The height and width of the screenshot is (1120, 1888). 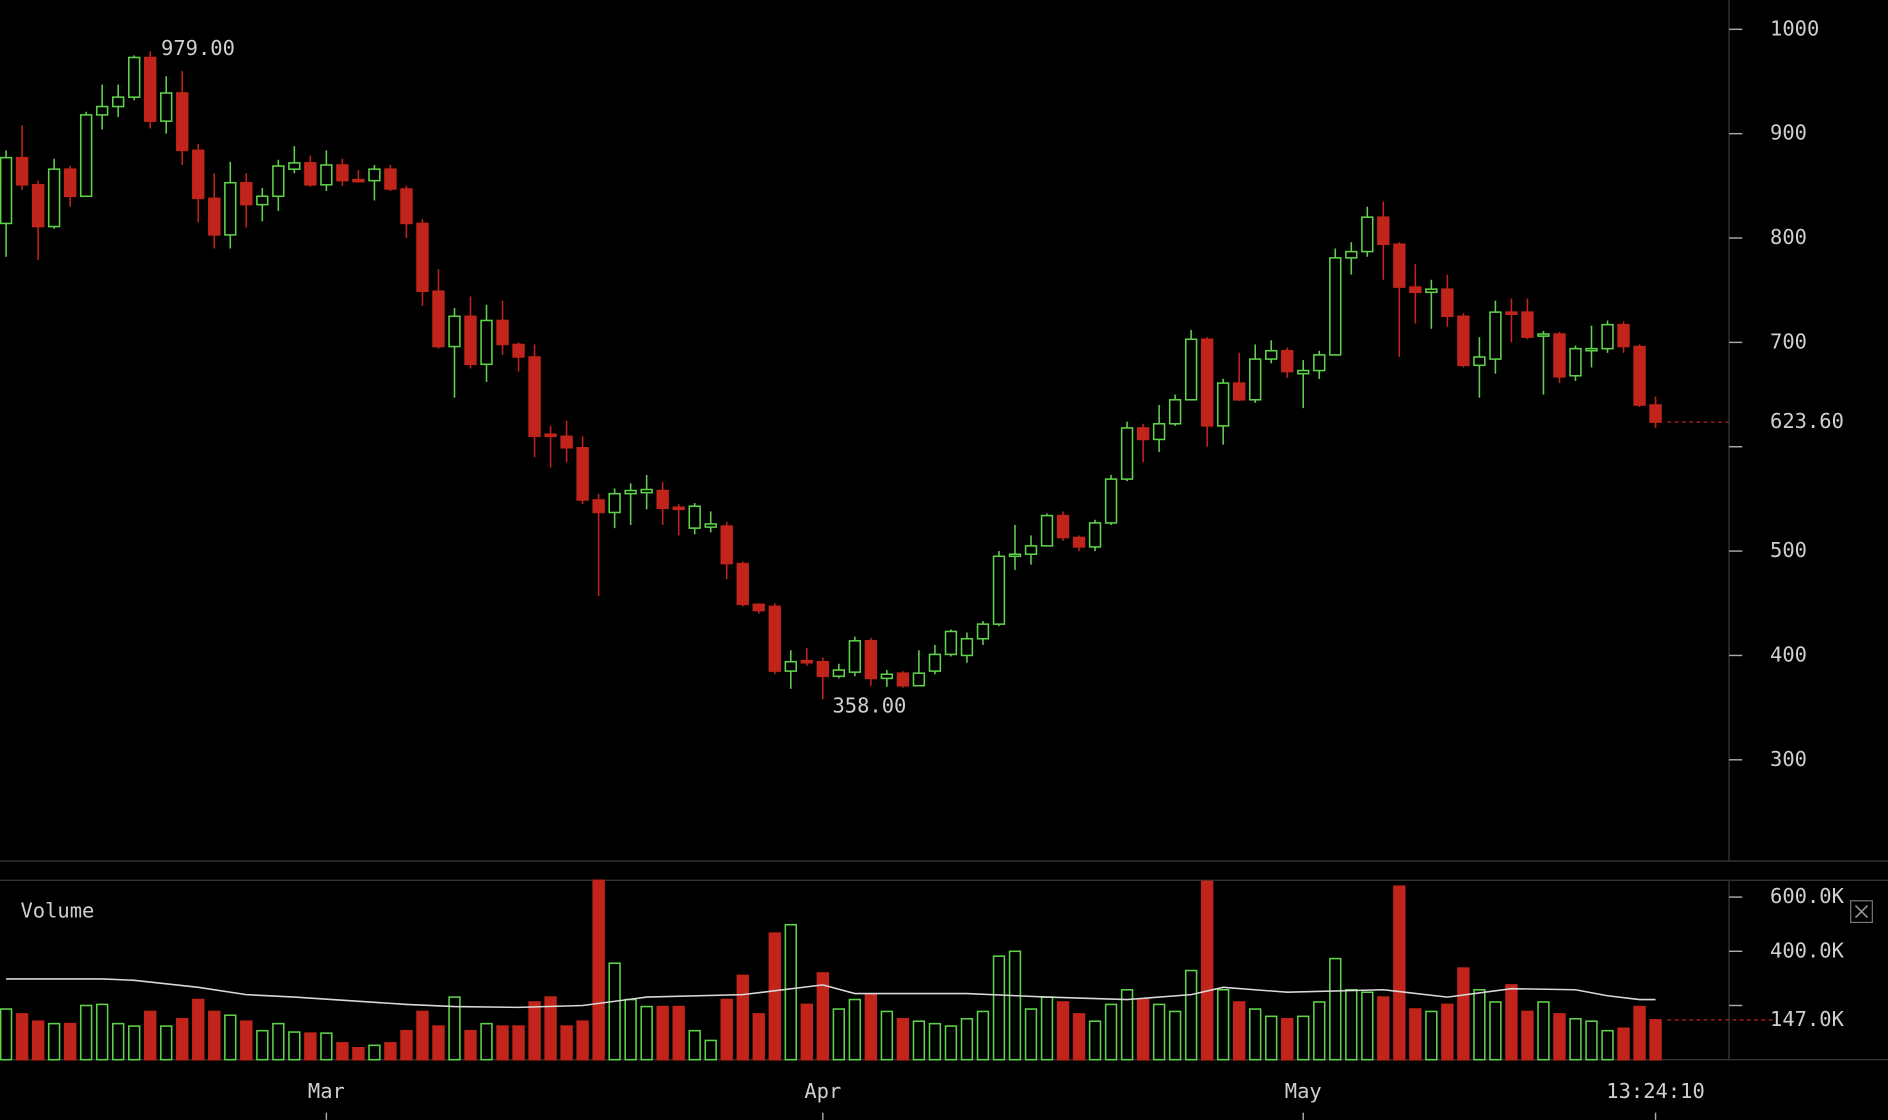 What do you see at coordinates (1794, 28) in the screenshot?
I see `y-tick-label: 1000` at bounding box center [1794, 28].